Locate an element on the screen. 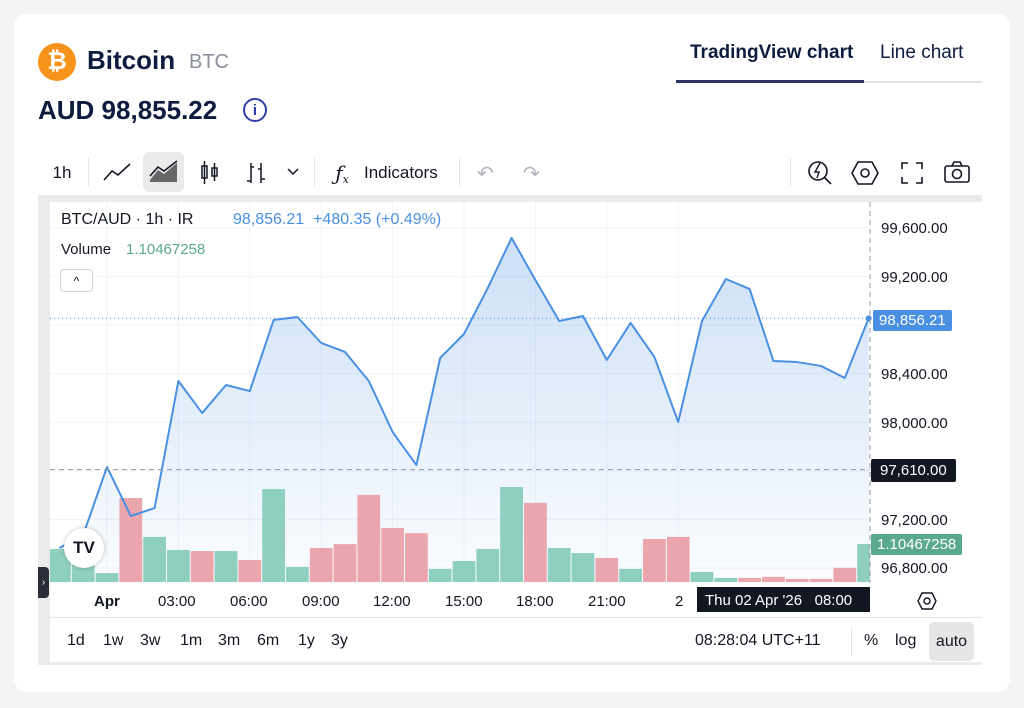 Image resolution: width=1024 pixels, height=708 pixels. legend-symbol: BTC/AUD · 1h · IR is located at coordinates (127, 219).